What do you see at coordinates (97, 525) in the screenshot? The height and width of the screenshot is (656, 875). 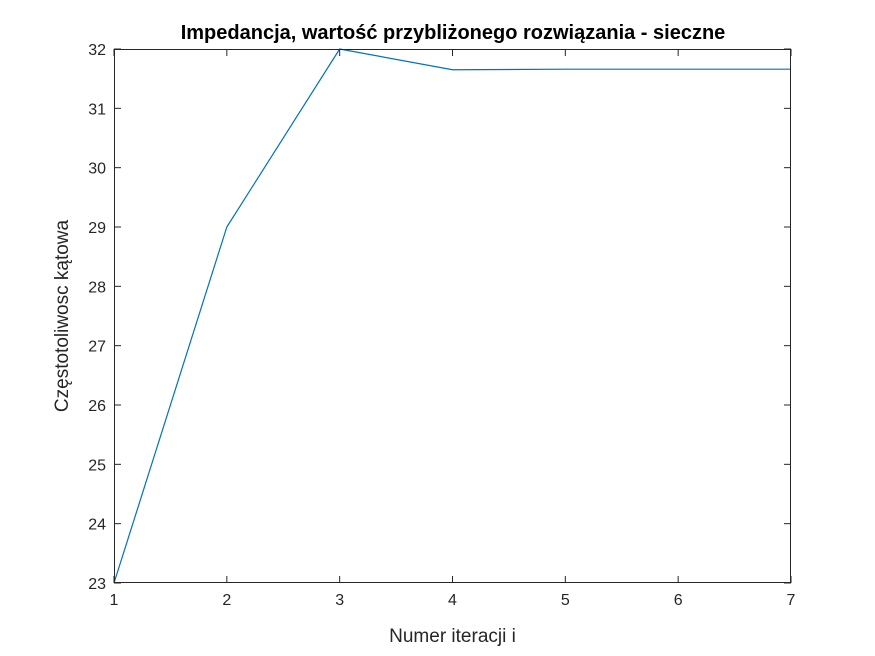 I see `y-tick-label: 24` at bounding box center [97, 525].